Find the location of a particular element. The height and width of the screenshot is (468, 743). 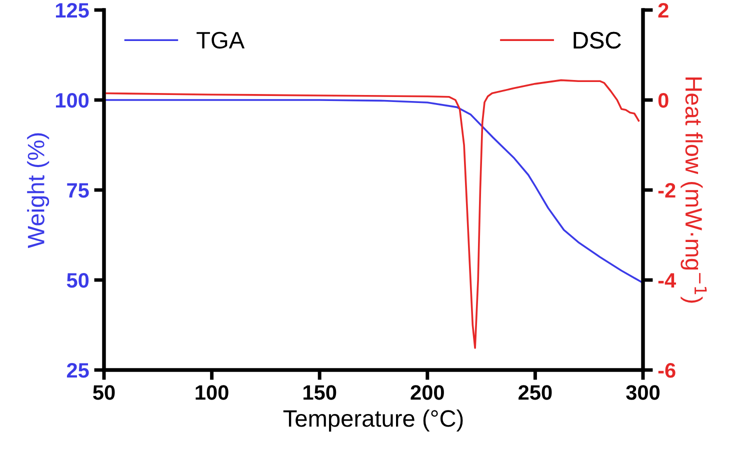

y2-tick-label: -4 is located at coordinates (667, 280).